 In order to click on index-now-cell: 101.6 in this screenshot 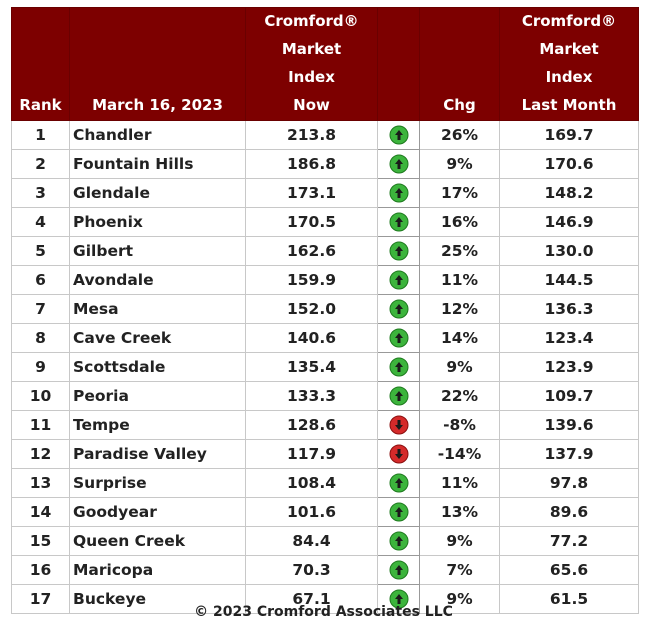, I will do `click(311, 512)`.